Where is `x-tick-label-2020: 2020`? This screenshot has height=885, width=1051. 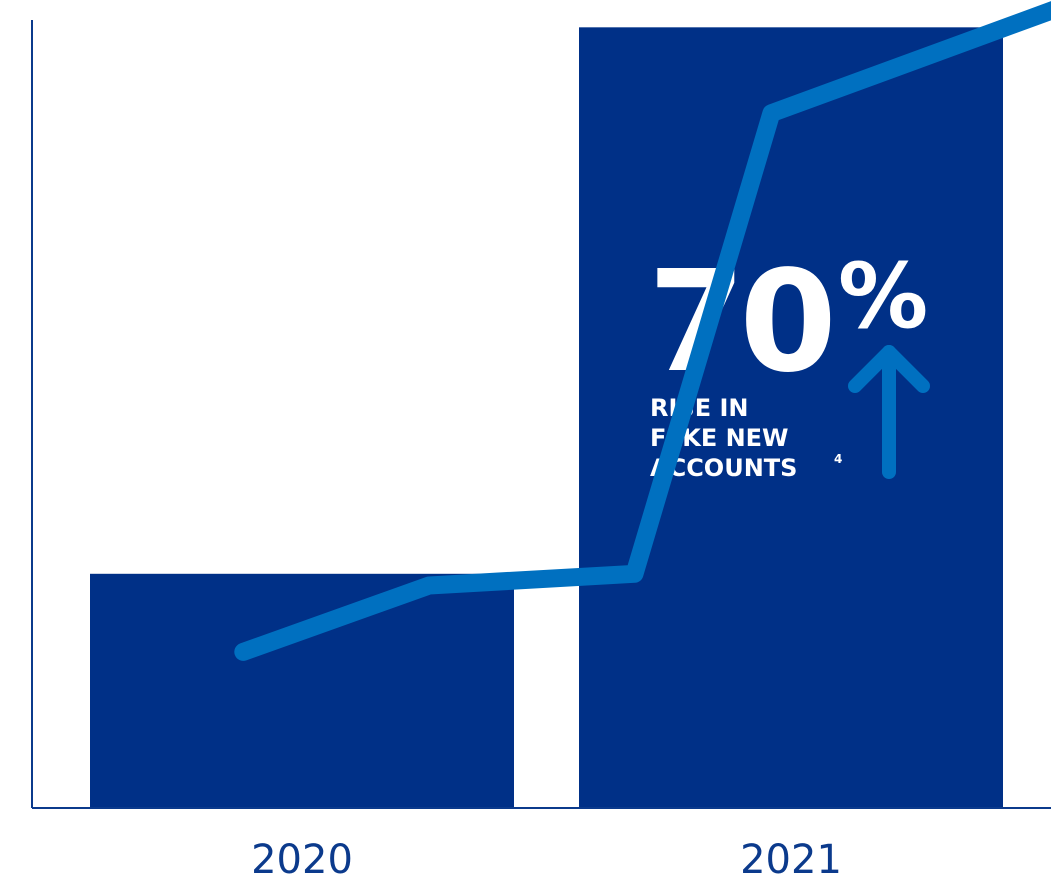
x-tick-label-2020: 2020 is located at coordinates (302, 860).